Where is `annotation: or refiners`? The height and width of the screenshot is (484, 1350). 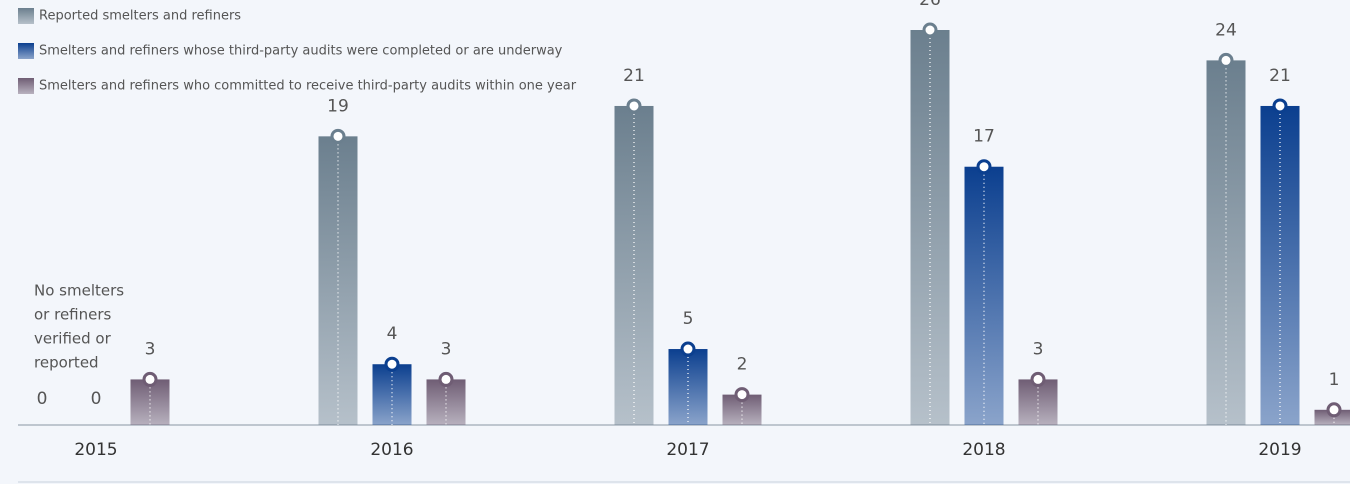 annotation: or refiners is located at coordinates (73, 315).